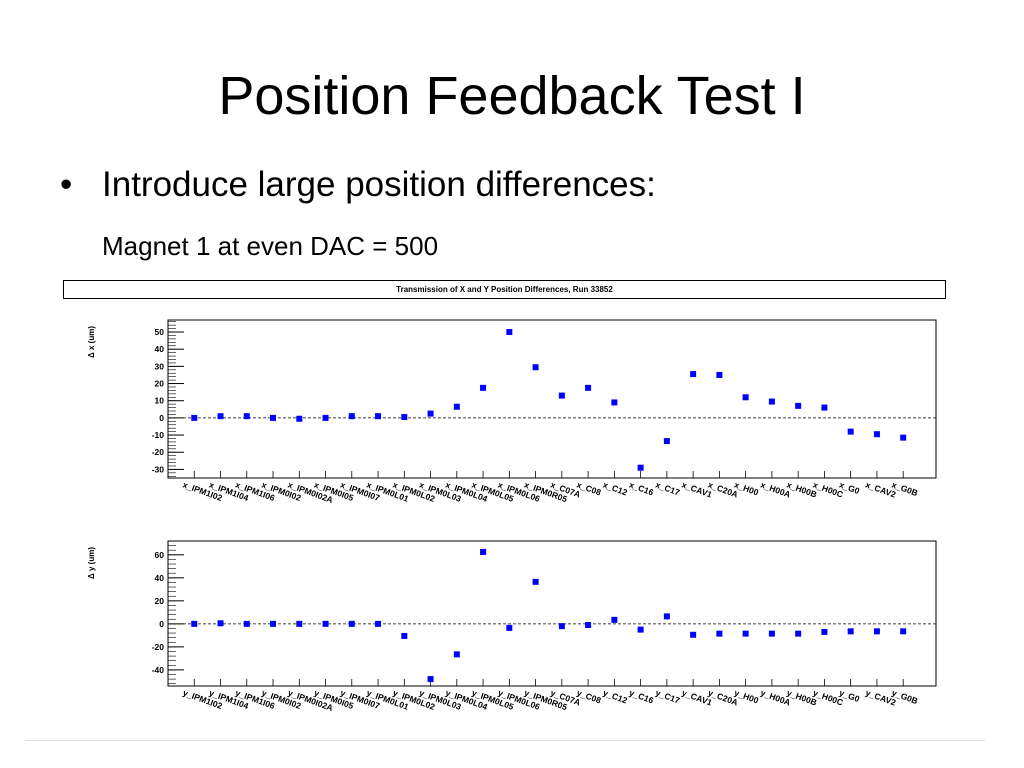 The image size is (1024, 768). Describe the element at coordinates (552, 613) in the screenshot. I see `plot-frame` at that location.